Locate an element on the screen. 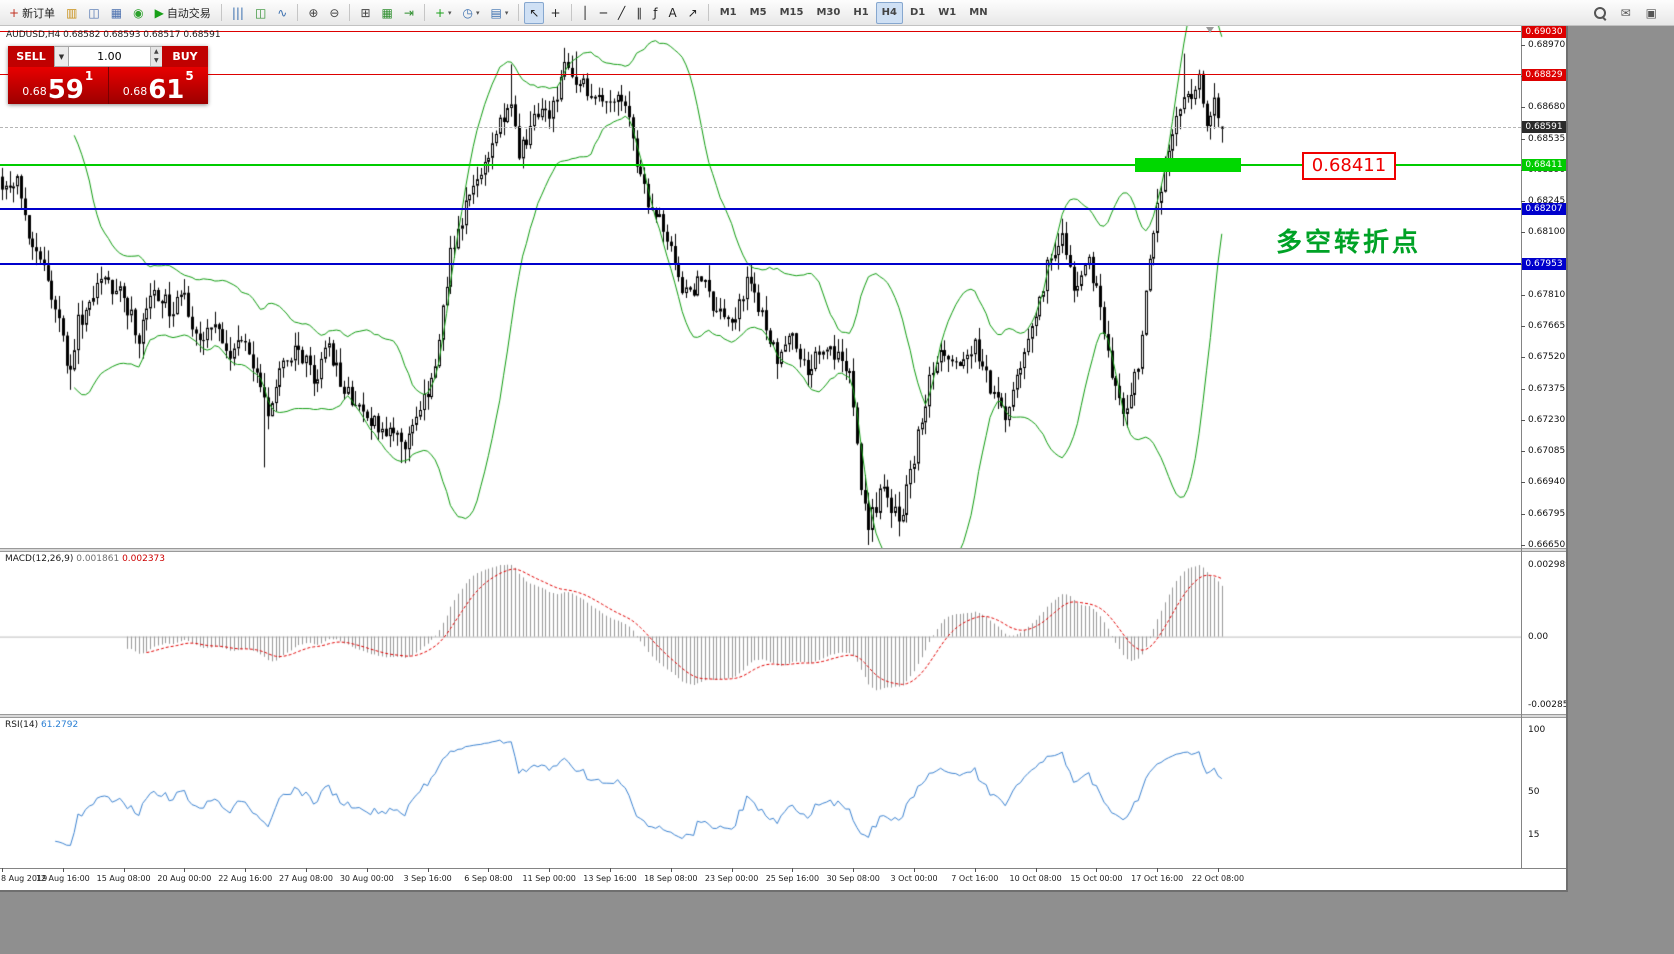  buy-price-big: 61 is located at coordinates (166, 89).